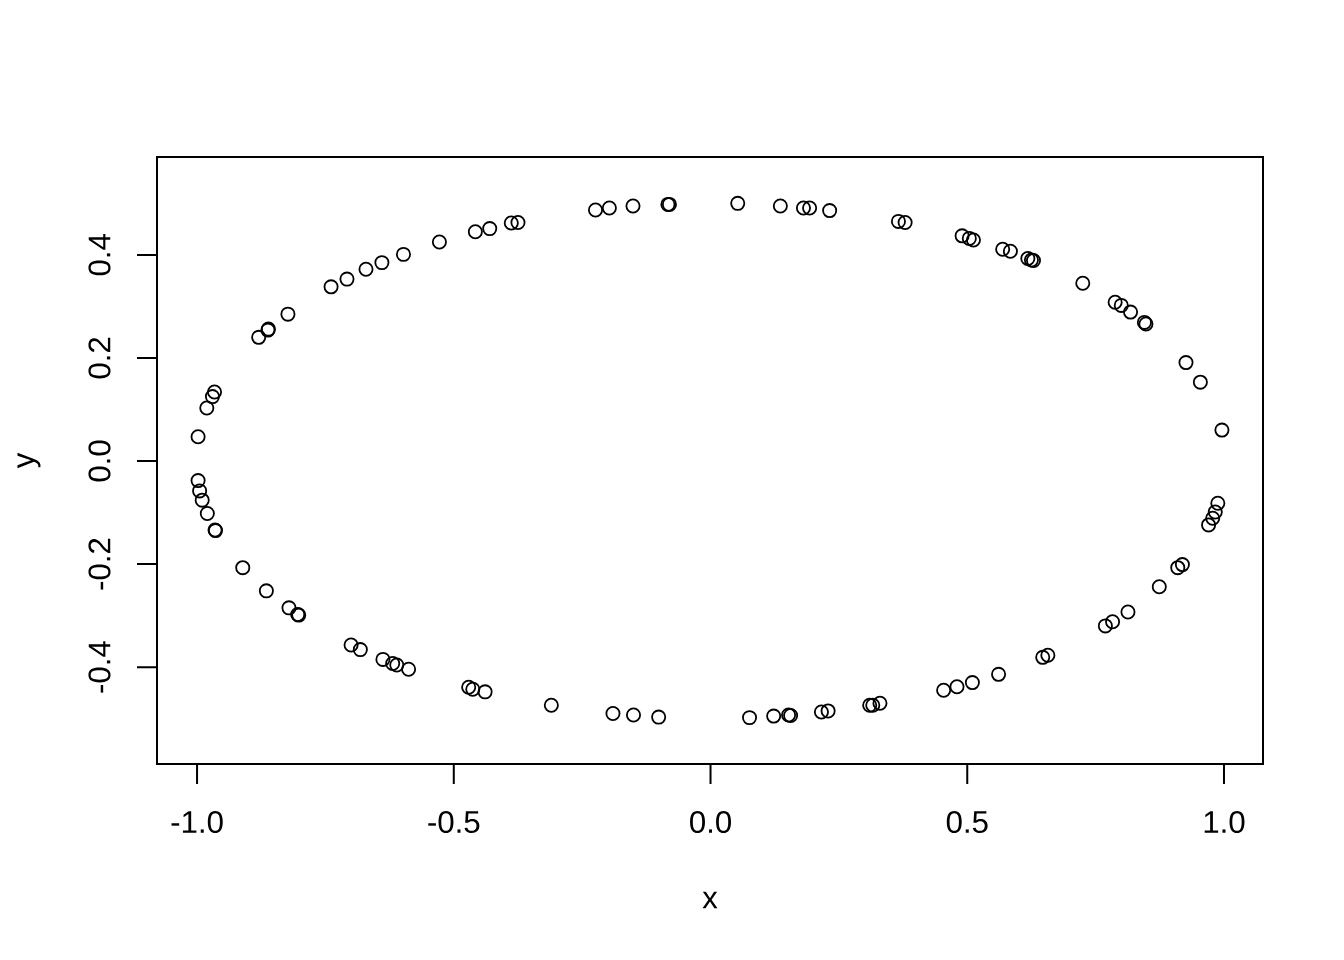 The height and width of the screenshot is (960, 1344). Describe the element at coordinates (99, 358) in the screenshot. I see `y-tick-label: 0.2` at that location.